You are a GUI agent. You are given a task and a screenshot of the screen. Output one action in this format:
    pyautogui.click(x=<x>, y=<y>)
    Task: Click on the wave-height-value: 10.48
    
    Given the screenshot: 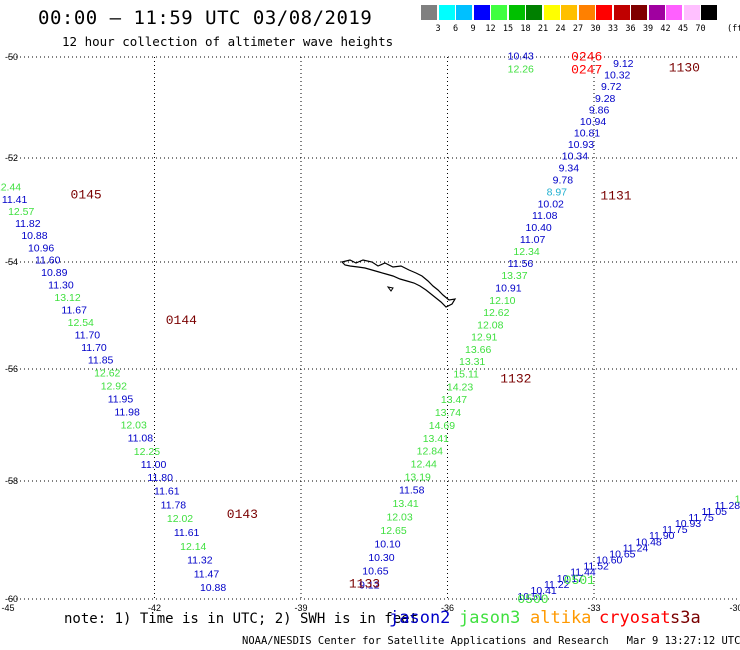 What is the action you would take?
    pyautogui.click(x=648, y=542)
    